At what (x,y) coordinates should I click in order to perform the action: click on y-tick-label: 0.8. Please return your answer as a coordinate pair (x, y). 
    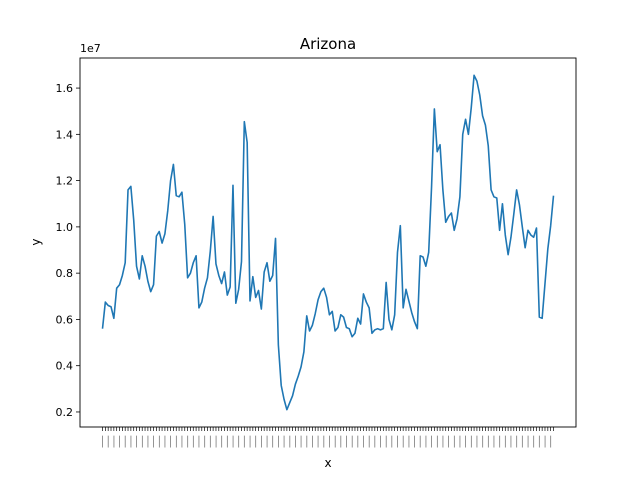
    Looking at the image, I should click on (65, 273).